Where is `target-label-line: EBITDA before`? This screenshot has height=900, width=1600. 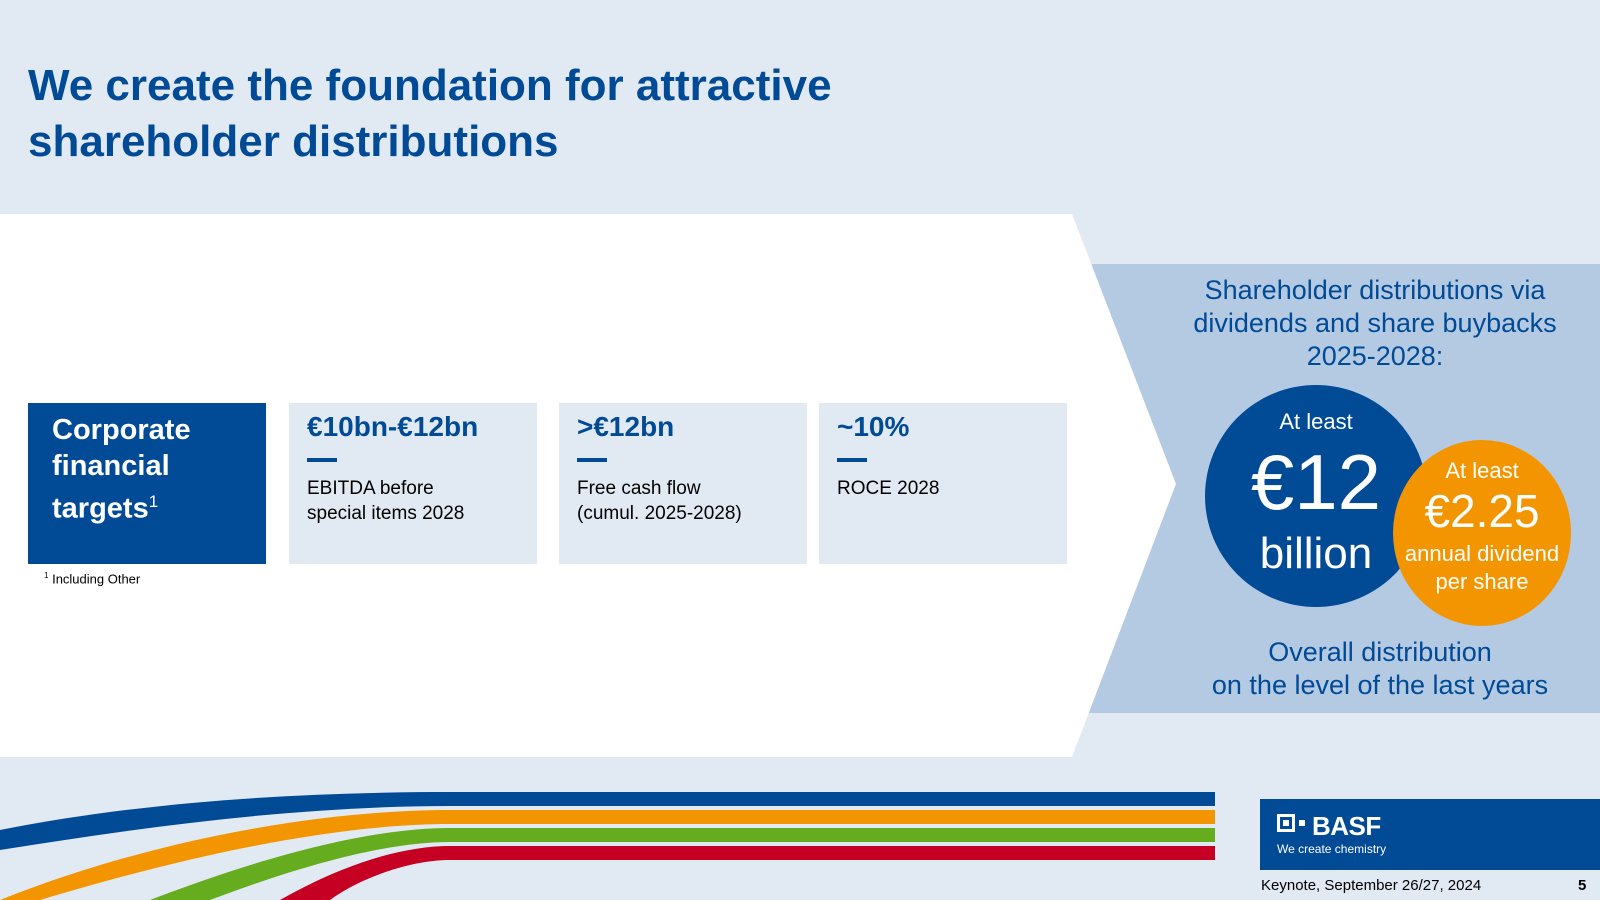 target-label-line: EBITDA before is located at coordinates (370, 488).